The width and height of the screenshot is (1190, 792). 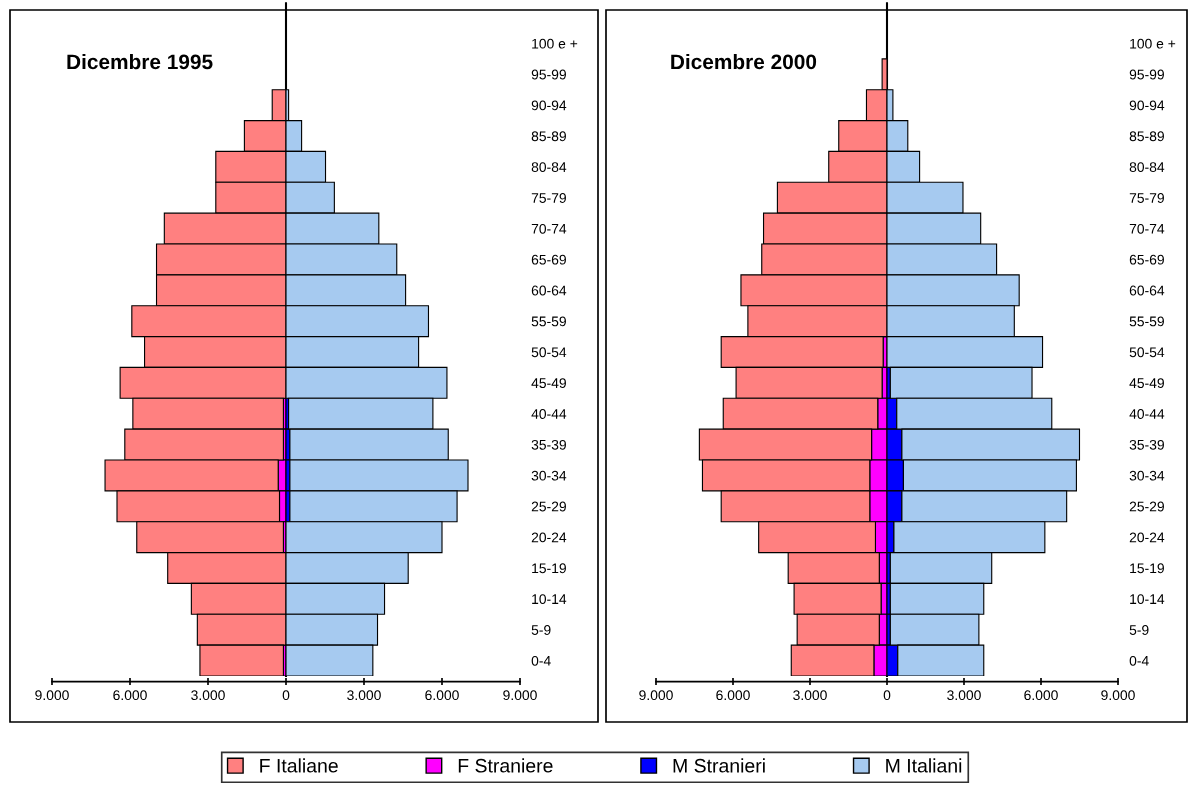 I want to click on legend-label: M Italiani, so click(x=924, y=765).